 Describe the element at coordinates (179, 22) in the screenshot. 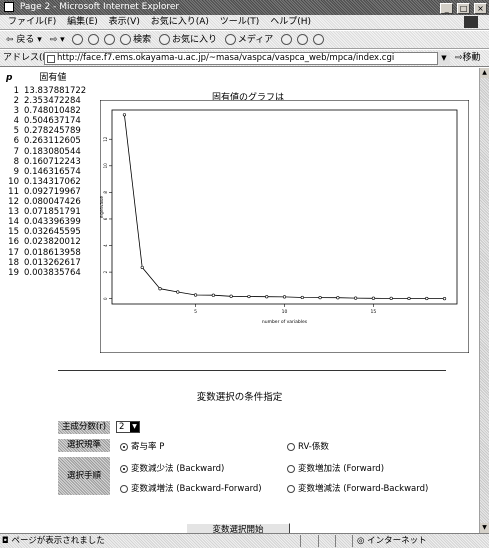

I see `menu-favorites: お気に入り(A)` at that location.